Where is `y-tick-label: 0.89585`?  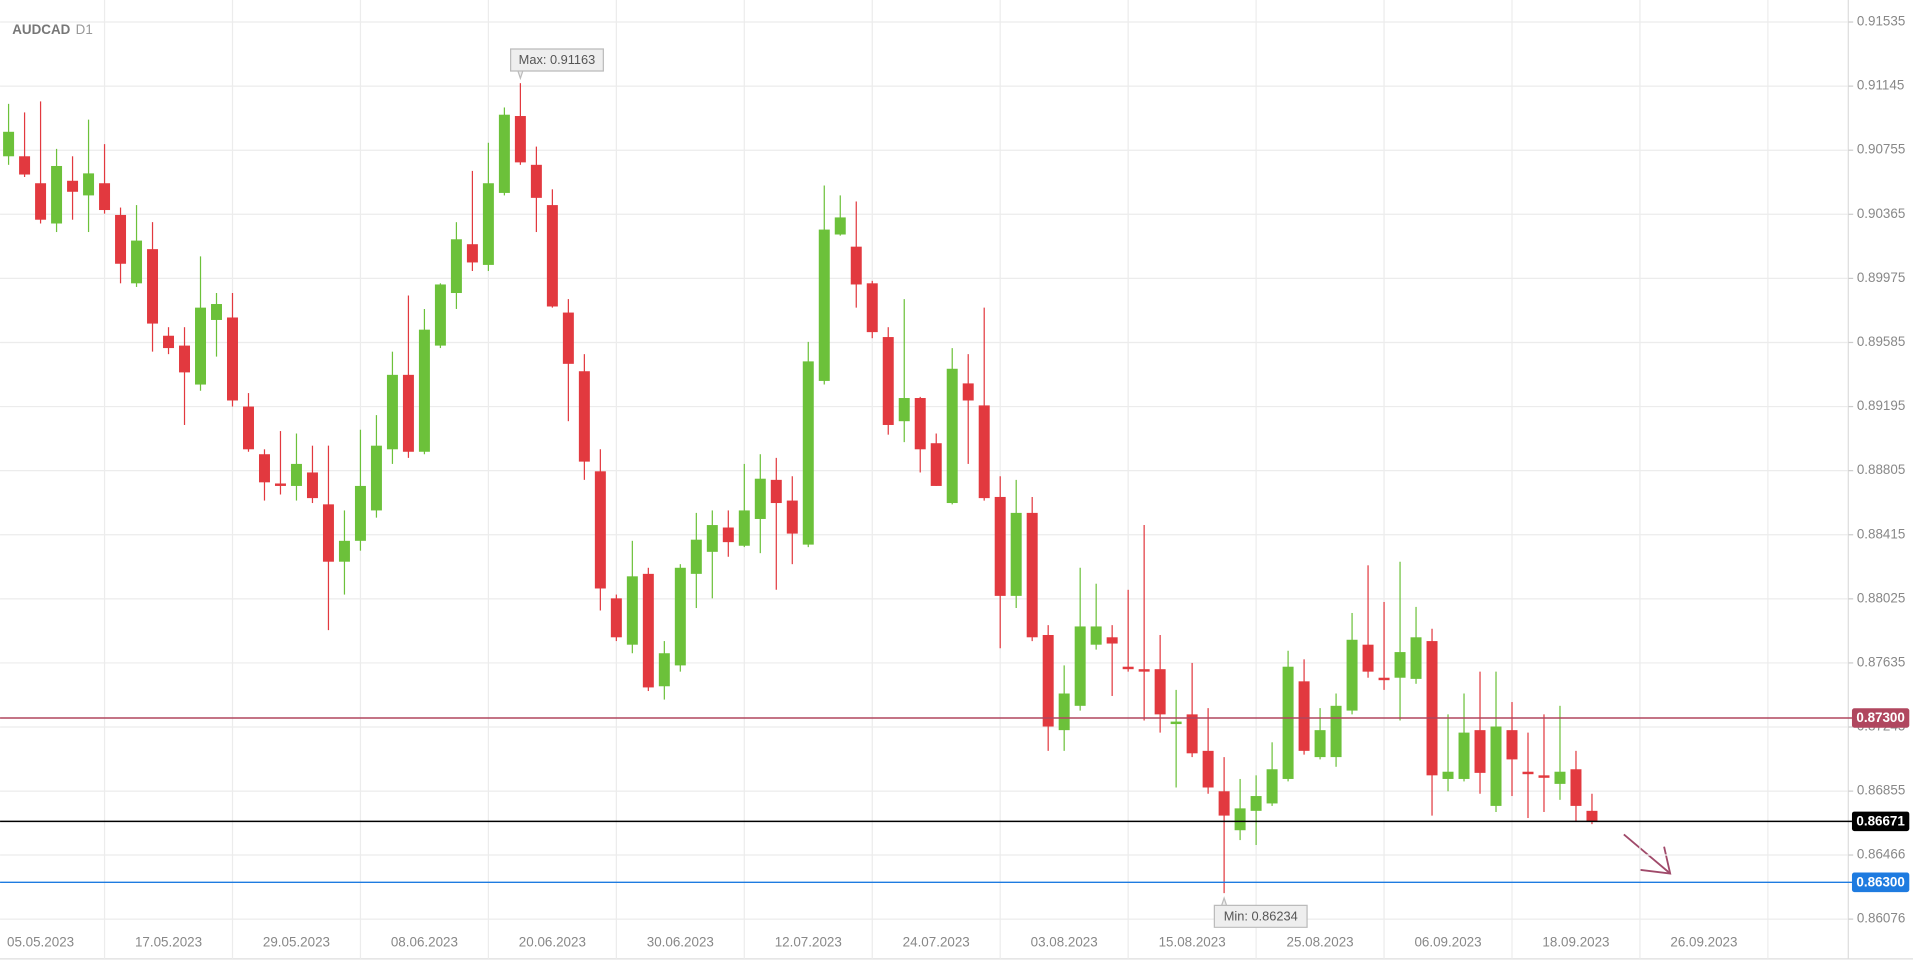 y-tick-label: 0.89585 is located at coordinates (1881, 341).